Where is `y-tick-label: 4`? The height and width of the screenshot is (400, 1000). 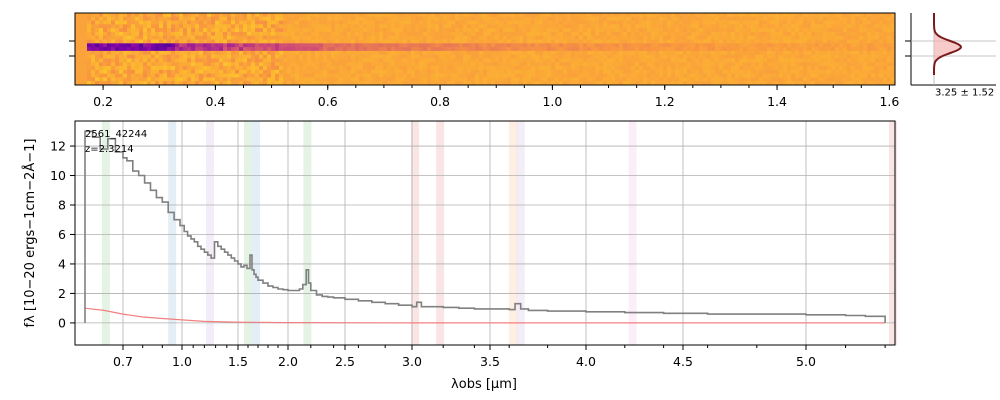
y-tick-label: 4 is located at coordinates (62, 263).